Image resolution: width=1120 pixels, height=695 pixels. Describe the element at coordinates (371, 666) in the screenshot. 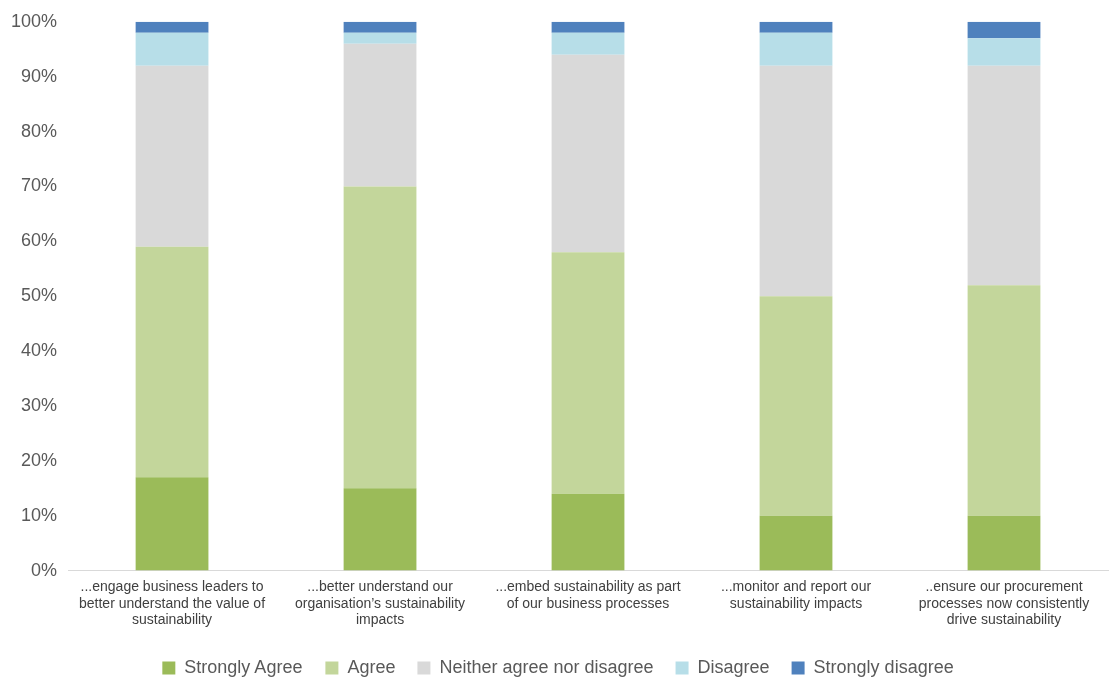

I see `legend-label: Agree` at that location.